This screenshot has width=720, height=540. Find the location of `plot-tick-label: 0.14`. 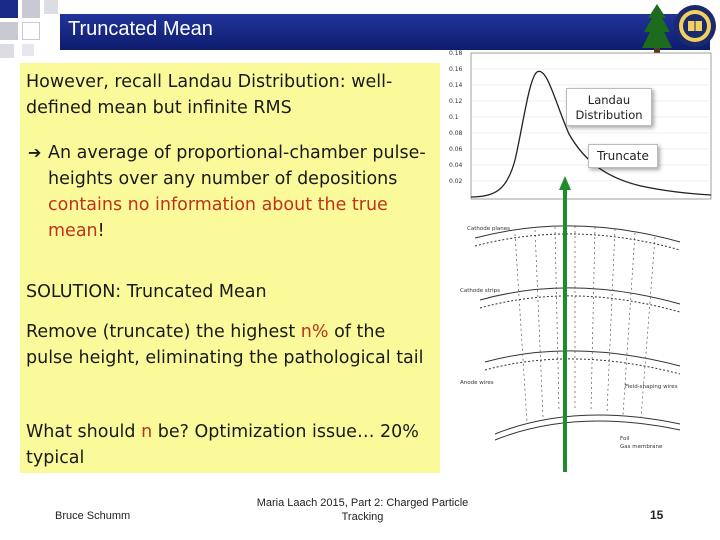

plot-tick-label: 0.14 is located at coordinates (456, 85).